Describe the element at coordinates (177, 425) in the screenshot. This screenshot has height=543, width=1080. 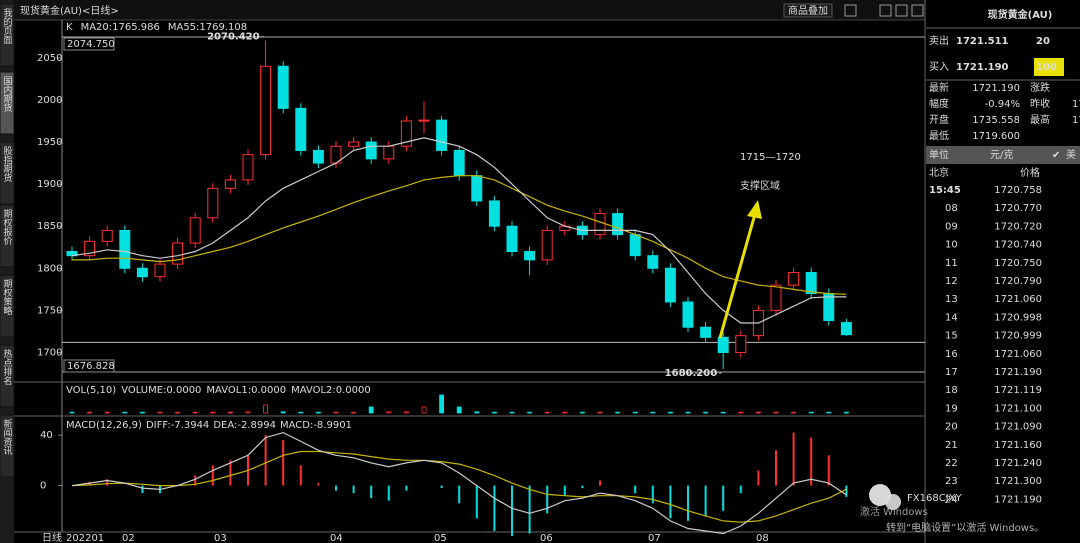
I see `macd-legend: DIFF:-7.3944` at that location.